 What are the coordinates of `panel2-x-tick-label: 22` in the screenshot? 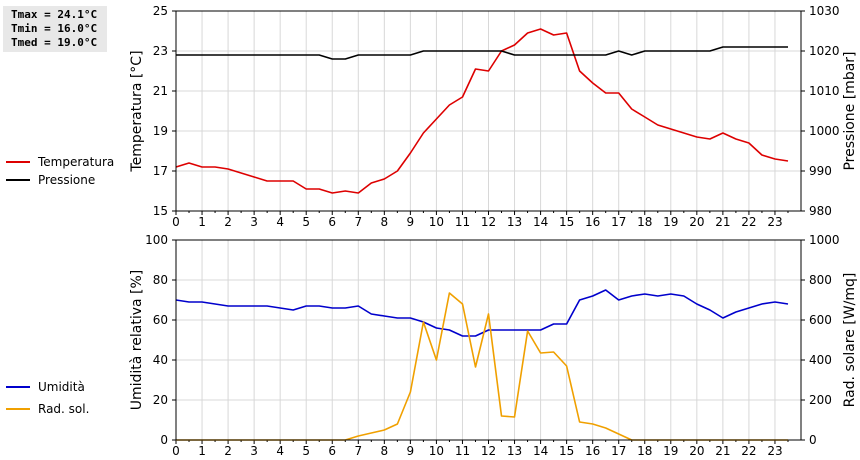 It's located at (748, 451).